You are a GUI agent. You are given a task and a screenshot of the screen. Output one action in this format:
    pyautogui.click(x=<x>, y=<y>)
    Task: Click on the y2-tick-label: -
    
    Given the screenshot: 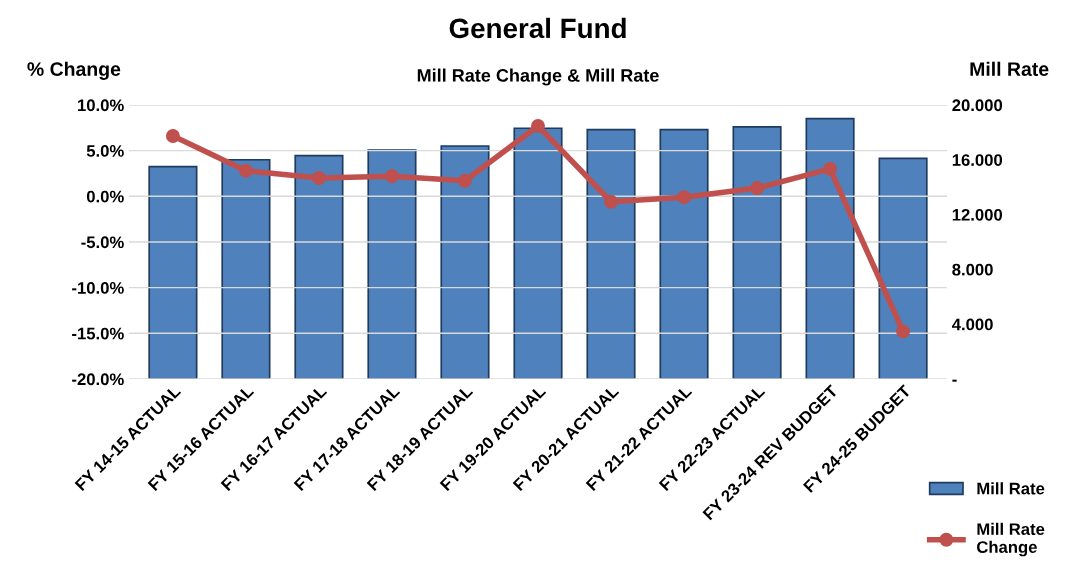 What is the action you would take?
    pyautogui.click(x=954, y=380)
    